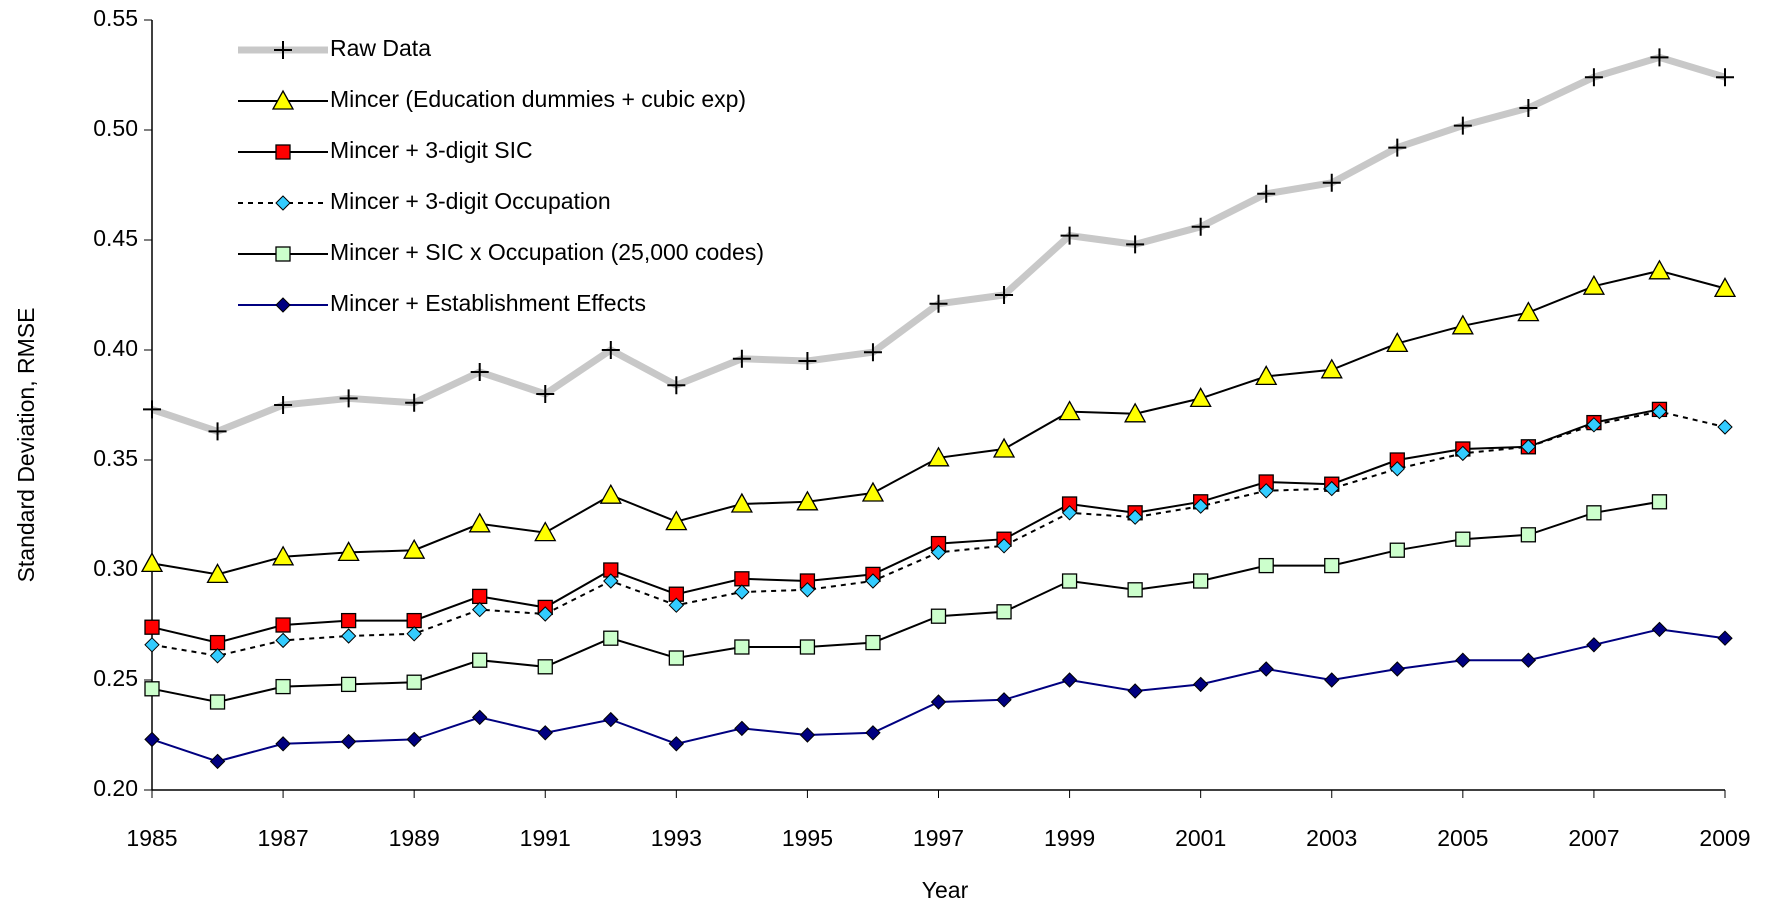 Image resolution: width=1765 pixels, height=905 pixels. I want to click on legend-label: Mincer + Establishment Effects, so click(488, 303).